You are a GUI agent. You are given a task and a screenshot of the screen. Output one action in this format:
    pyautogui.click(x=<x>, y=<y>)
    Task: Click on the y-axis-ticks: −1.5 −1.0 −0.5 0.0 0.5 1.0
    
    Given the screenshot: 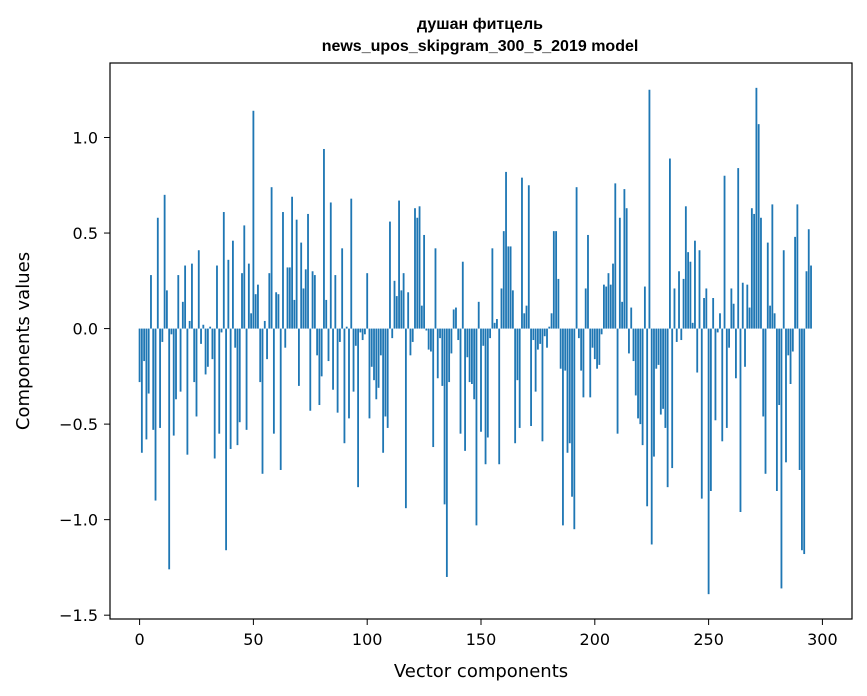 What is the action you would take?
    pyautogui.click(x=84, y=377)
    